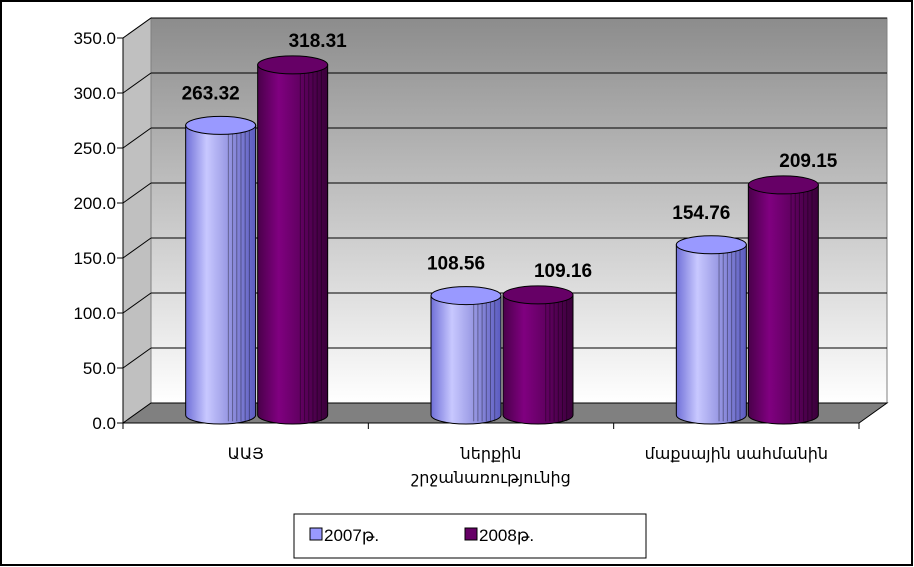 The image size is (914, 567). Describe the element at coordinates (701, 213) in the screenshot. I see `data-label: 154.76` at that location.